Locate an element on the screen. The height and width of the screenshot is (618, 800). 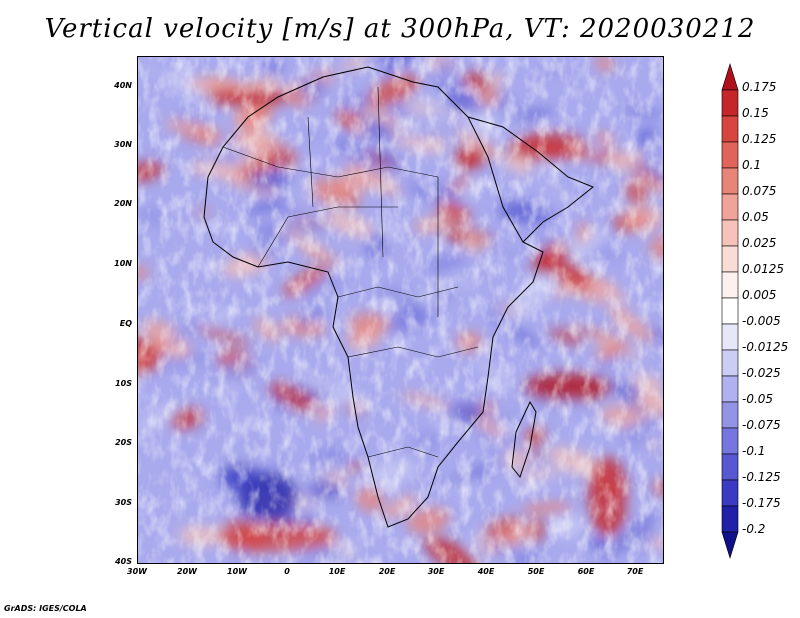
lat-label-10s: 10S is located at coordinates (123, 383).